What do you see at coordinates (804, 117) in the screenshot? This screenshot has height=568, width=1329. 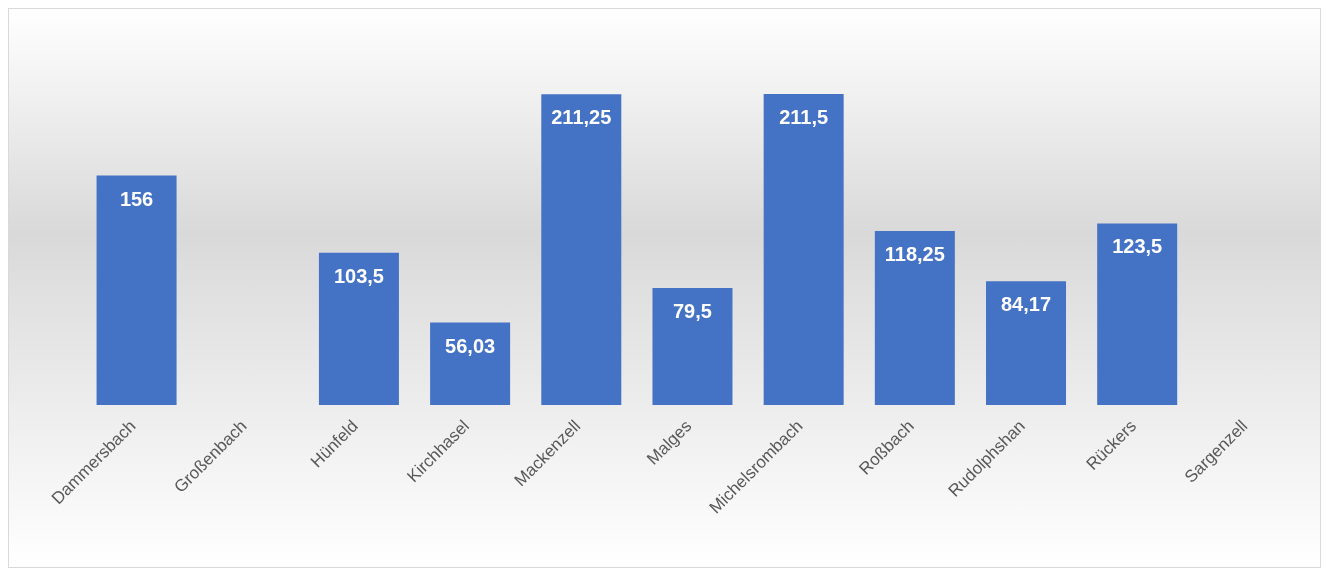 I see `data-label: 211,5` at bounding box center [804, 117].